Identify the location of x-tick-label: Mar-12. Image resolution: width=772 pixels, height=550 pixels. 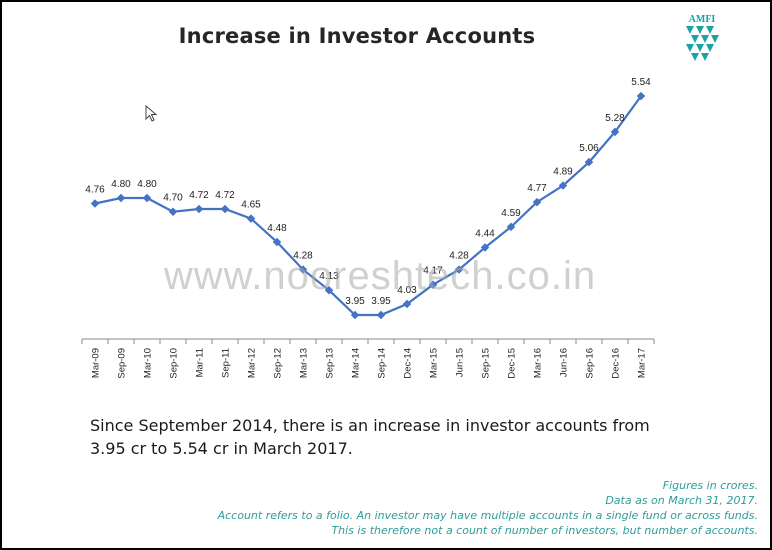
(252, 363).